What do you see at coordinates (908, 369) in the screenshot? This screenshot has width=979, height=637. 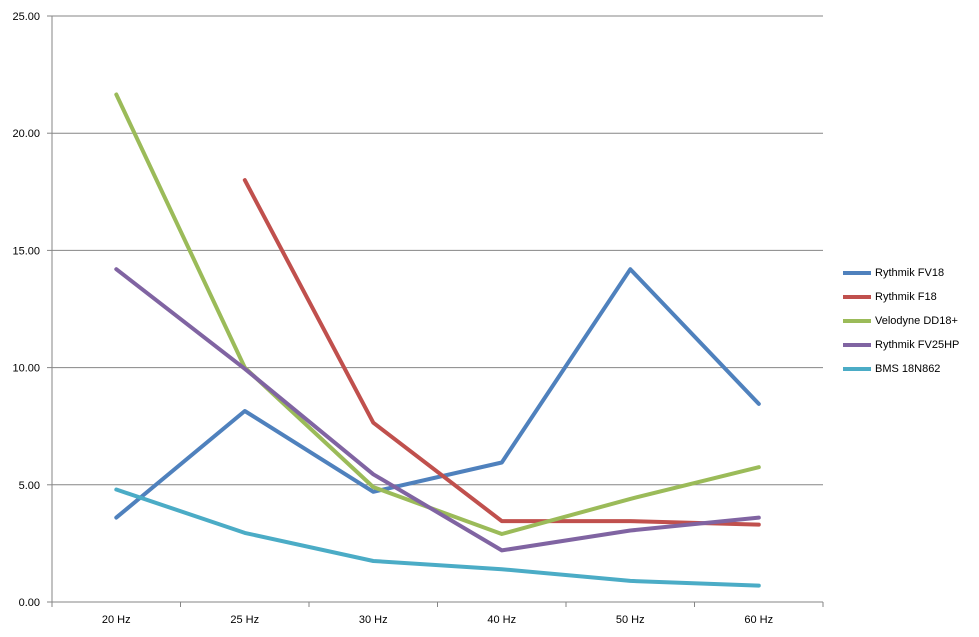 I see `legend-label: BMS 18N862` at bounding box center [908, 369].